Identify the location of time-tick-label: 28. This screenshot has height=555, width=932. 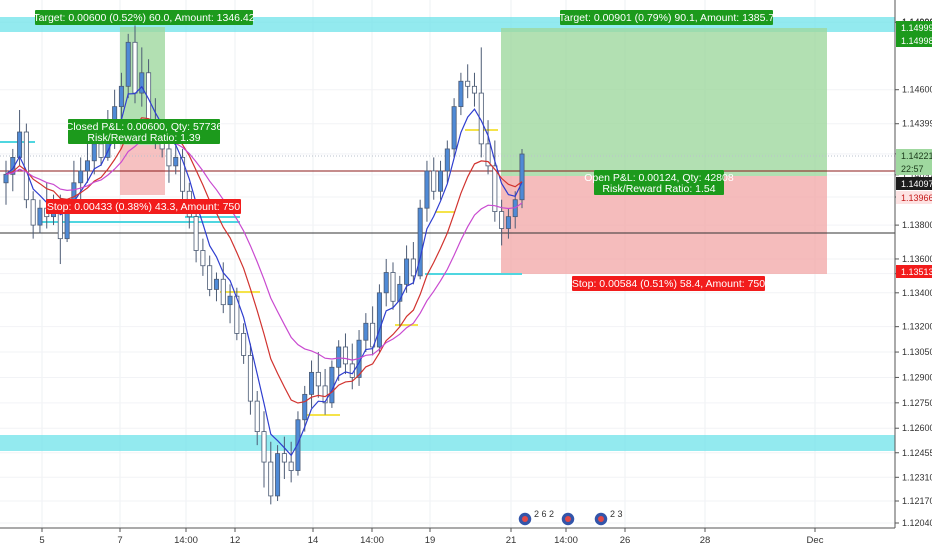
(705, 540).